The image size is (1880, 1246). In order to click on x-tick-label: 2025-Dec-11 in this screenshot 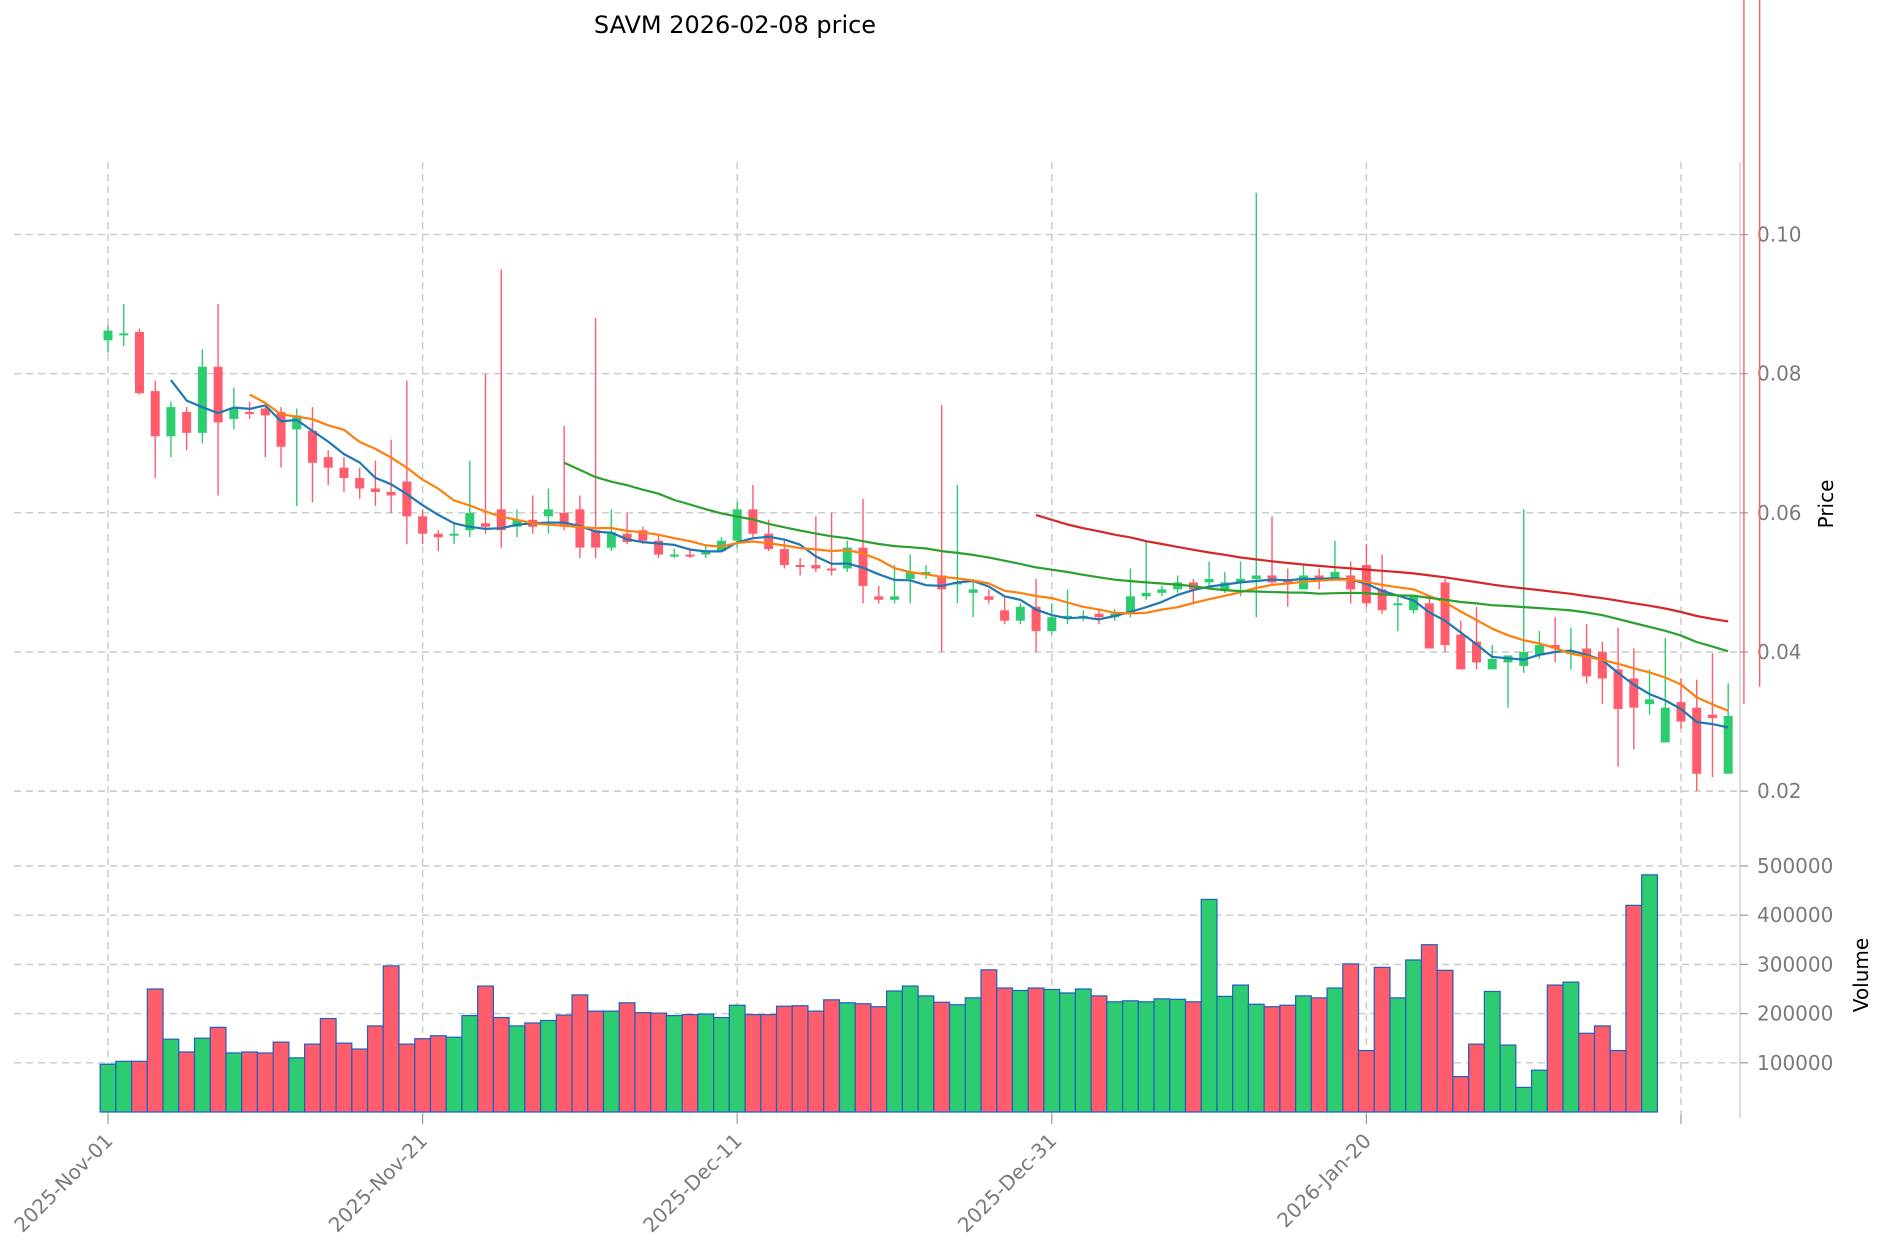, I will do `click(692, 1183)`.